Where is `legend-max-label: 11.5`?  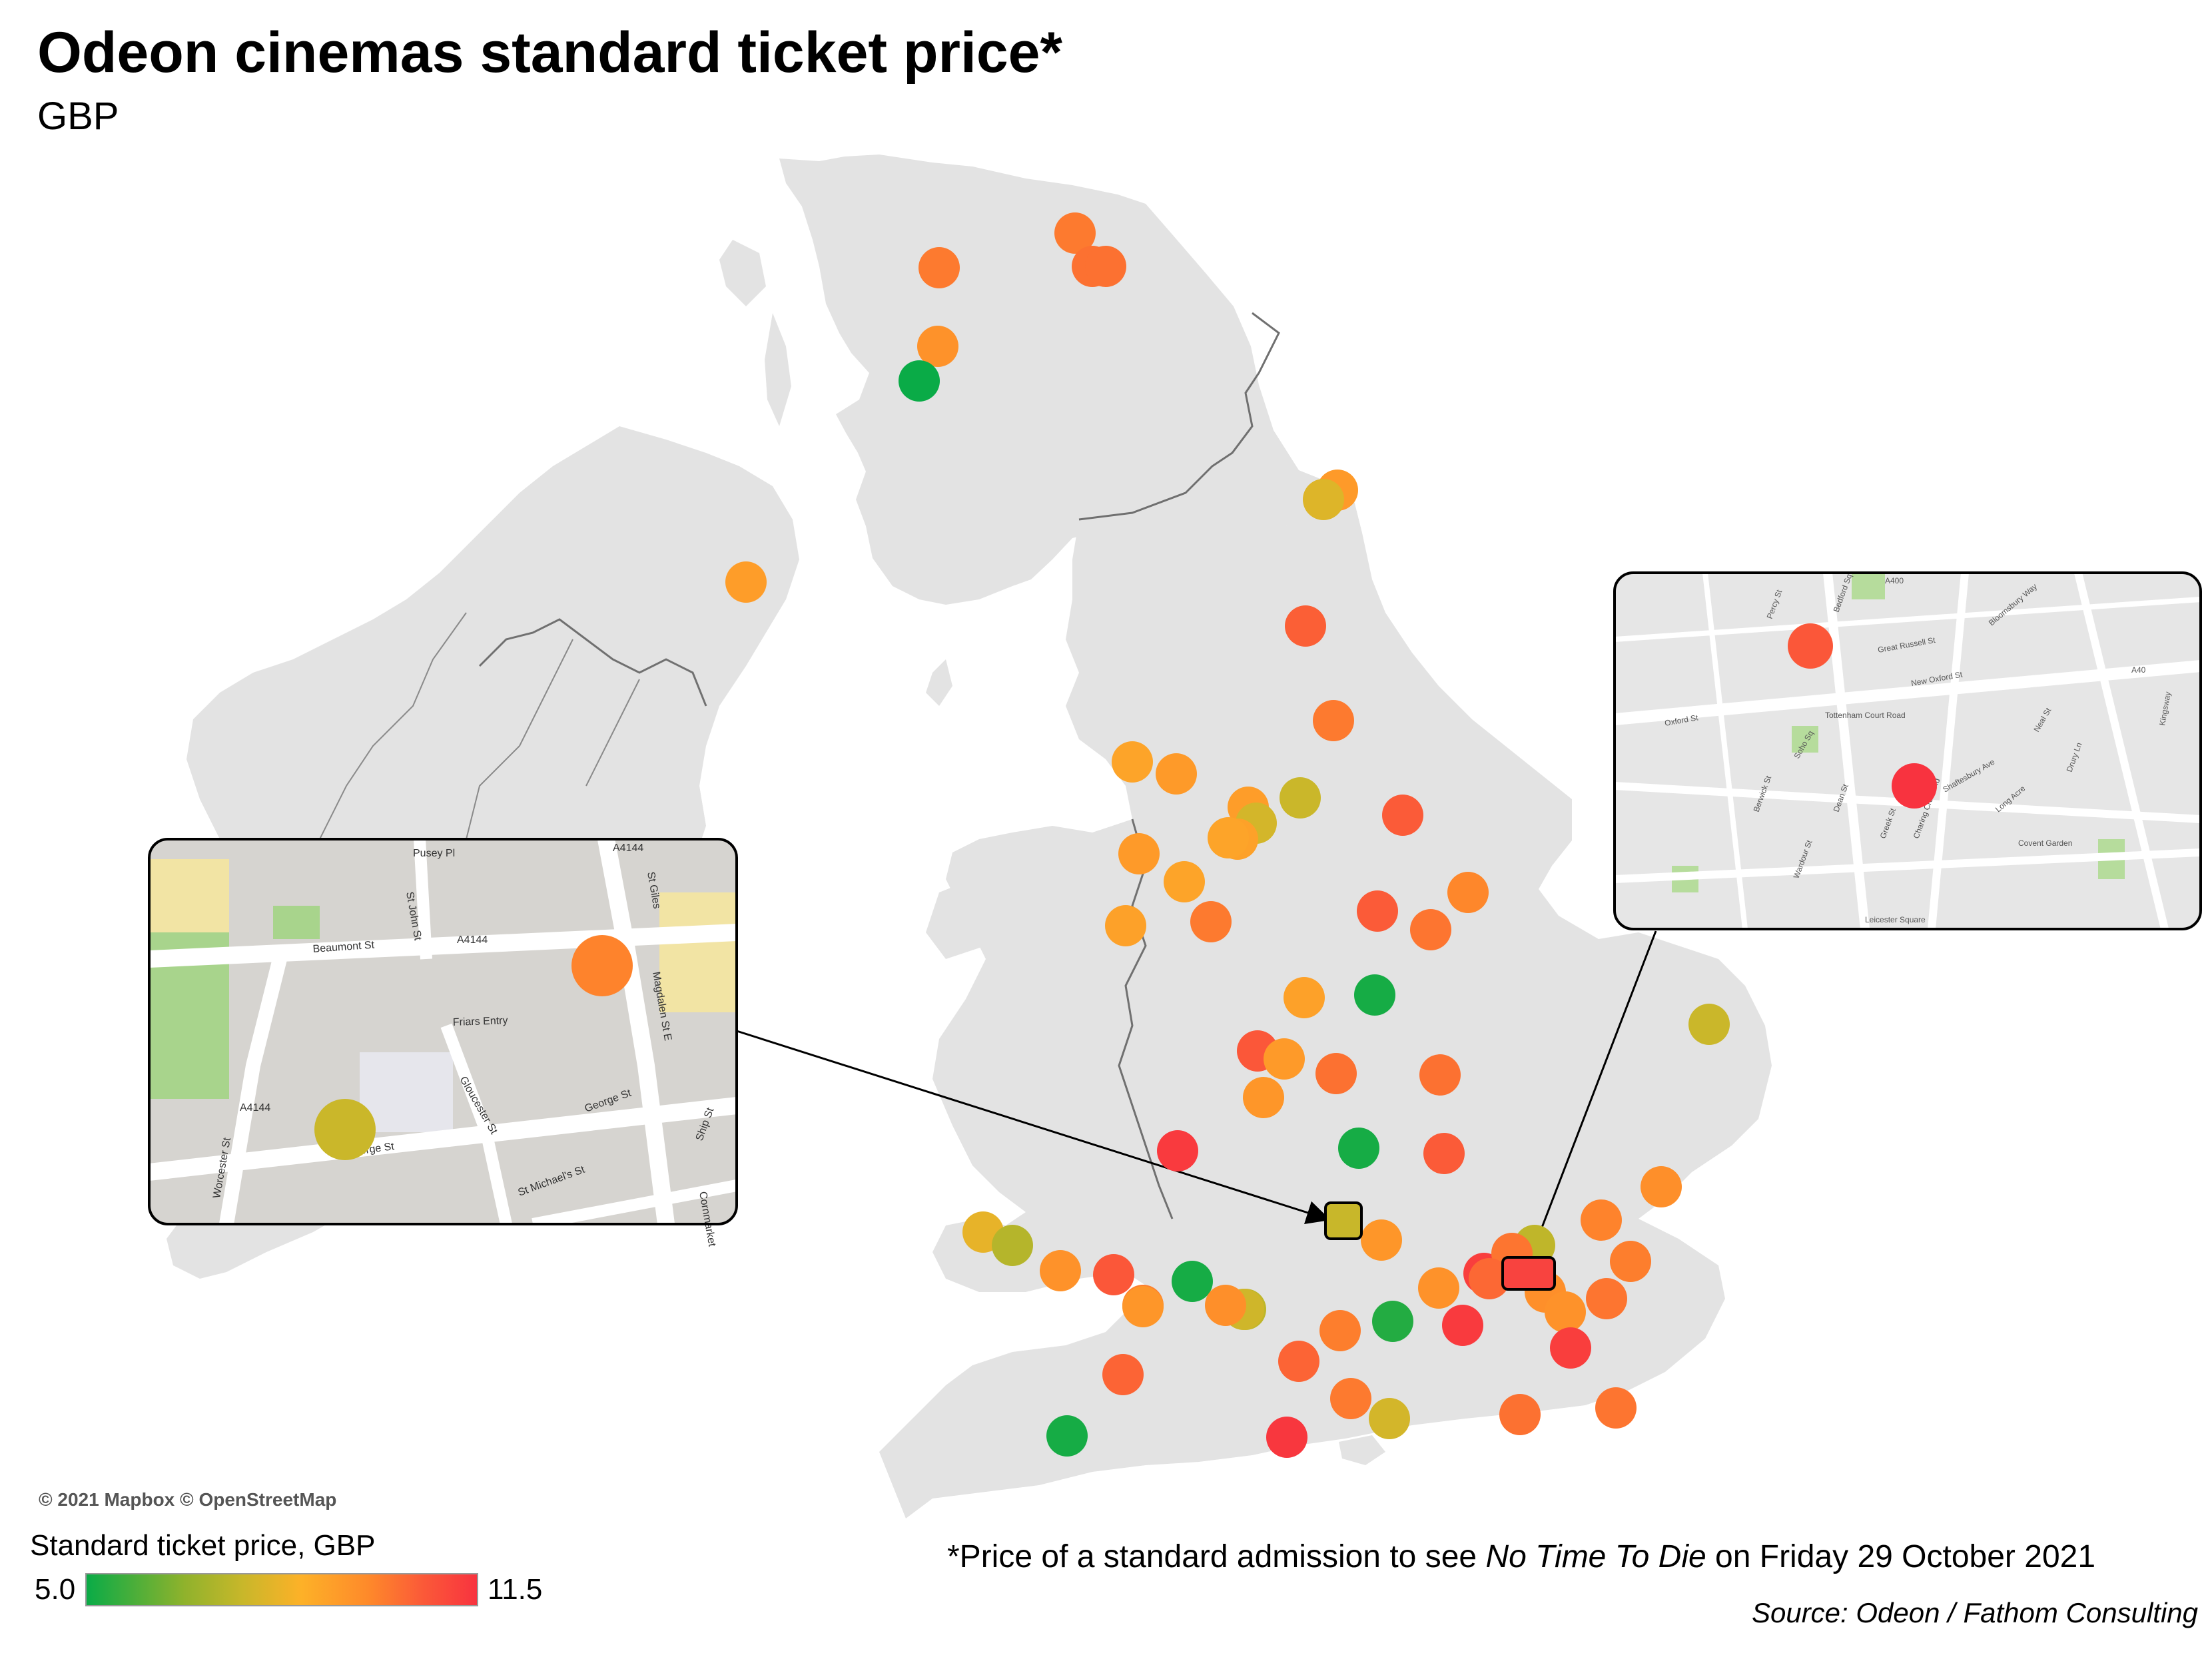 legend-max-label: 11.5 is located at coordinates (515, 1589).